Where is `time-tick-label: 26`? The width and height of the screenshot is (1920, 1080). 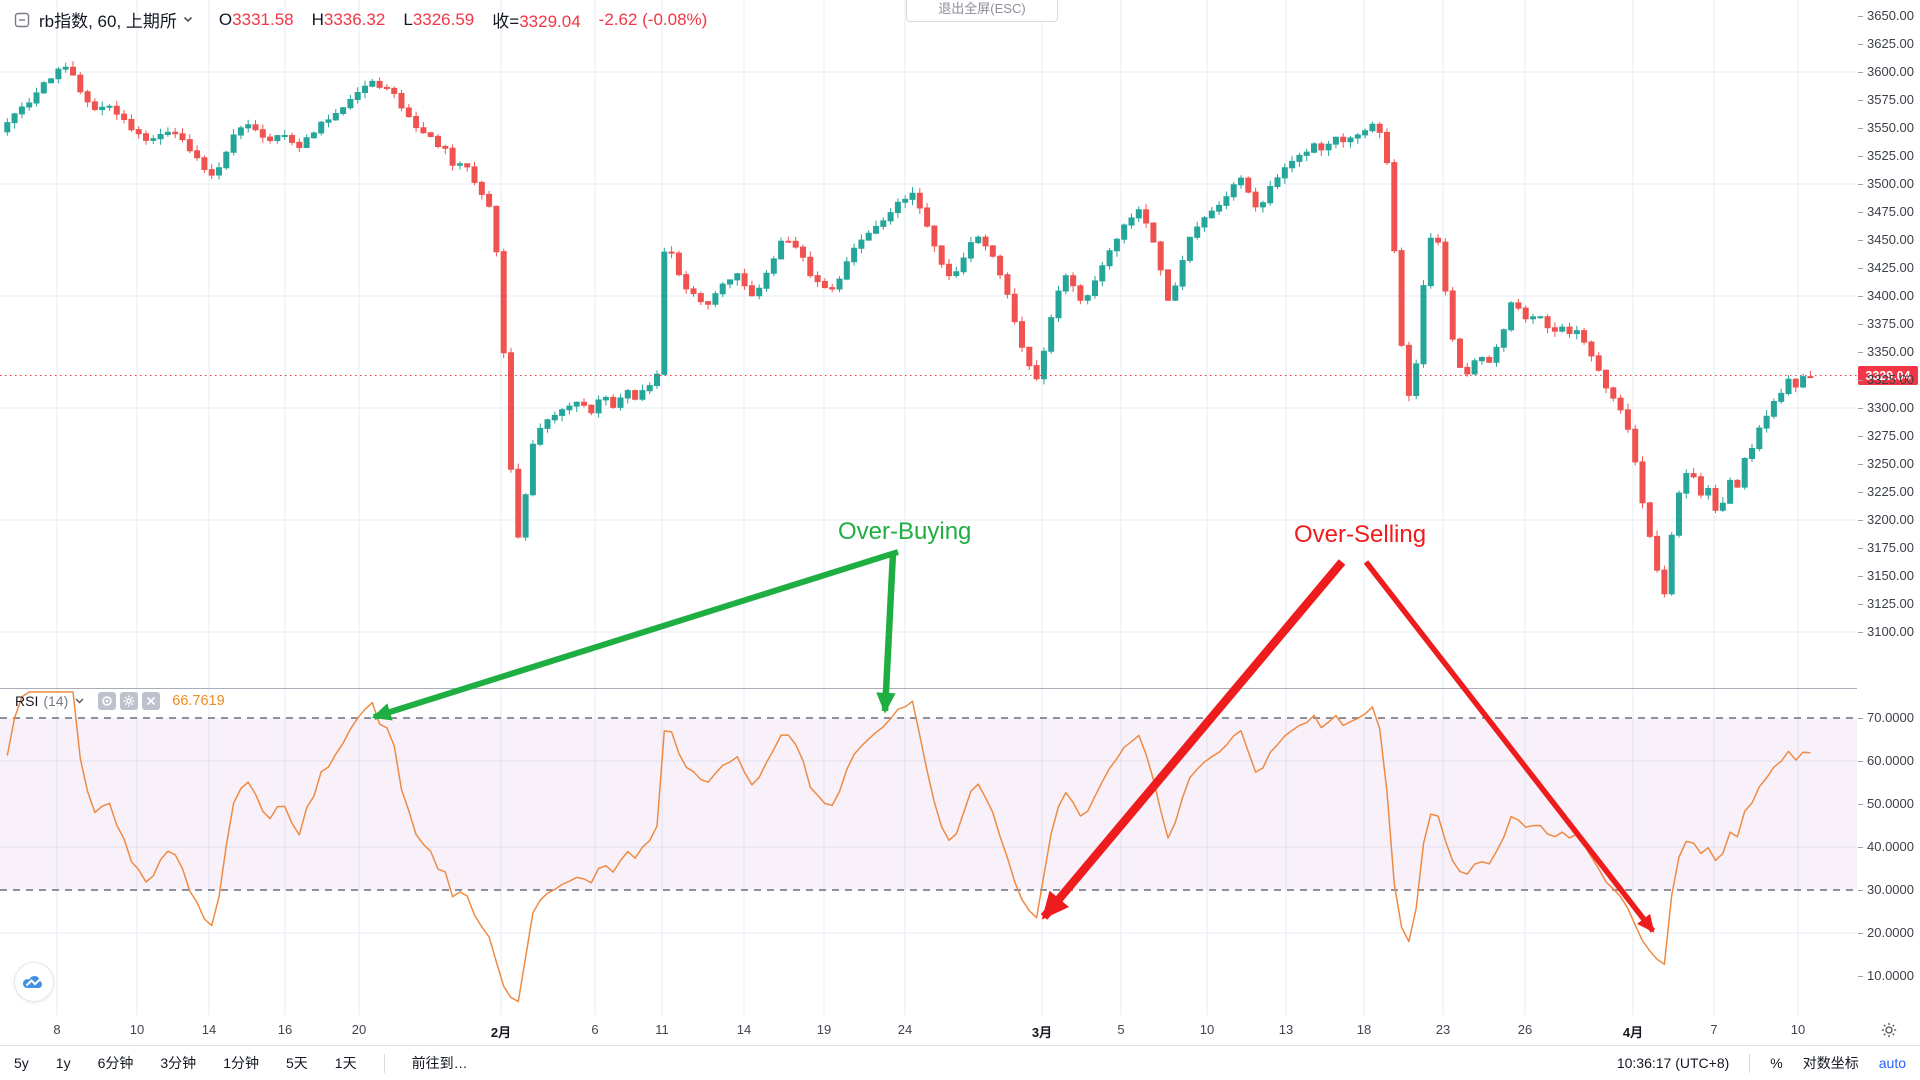
time-tick-label: 26 is located at coordinates (1525, 1029).